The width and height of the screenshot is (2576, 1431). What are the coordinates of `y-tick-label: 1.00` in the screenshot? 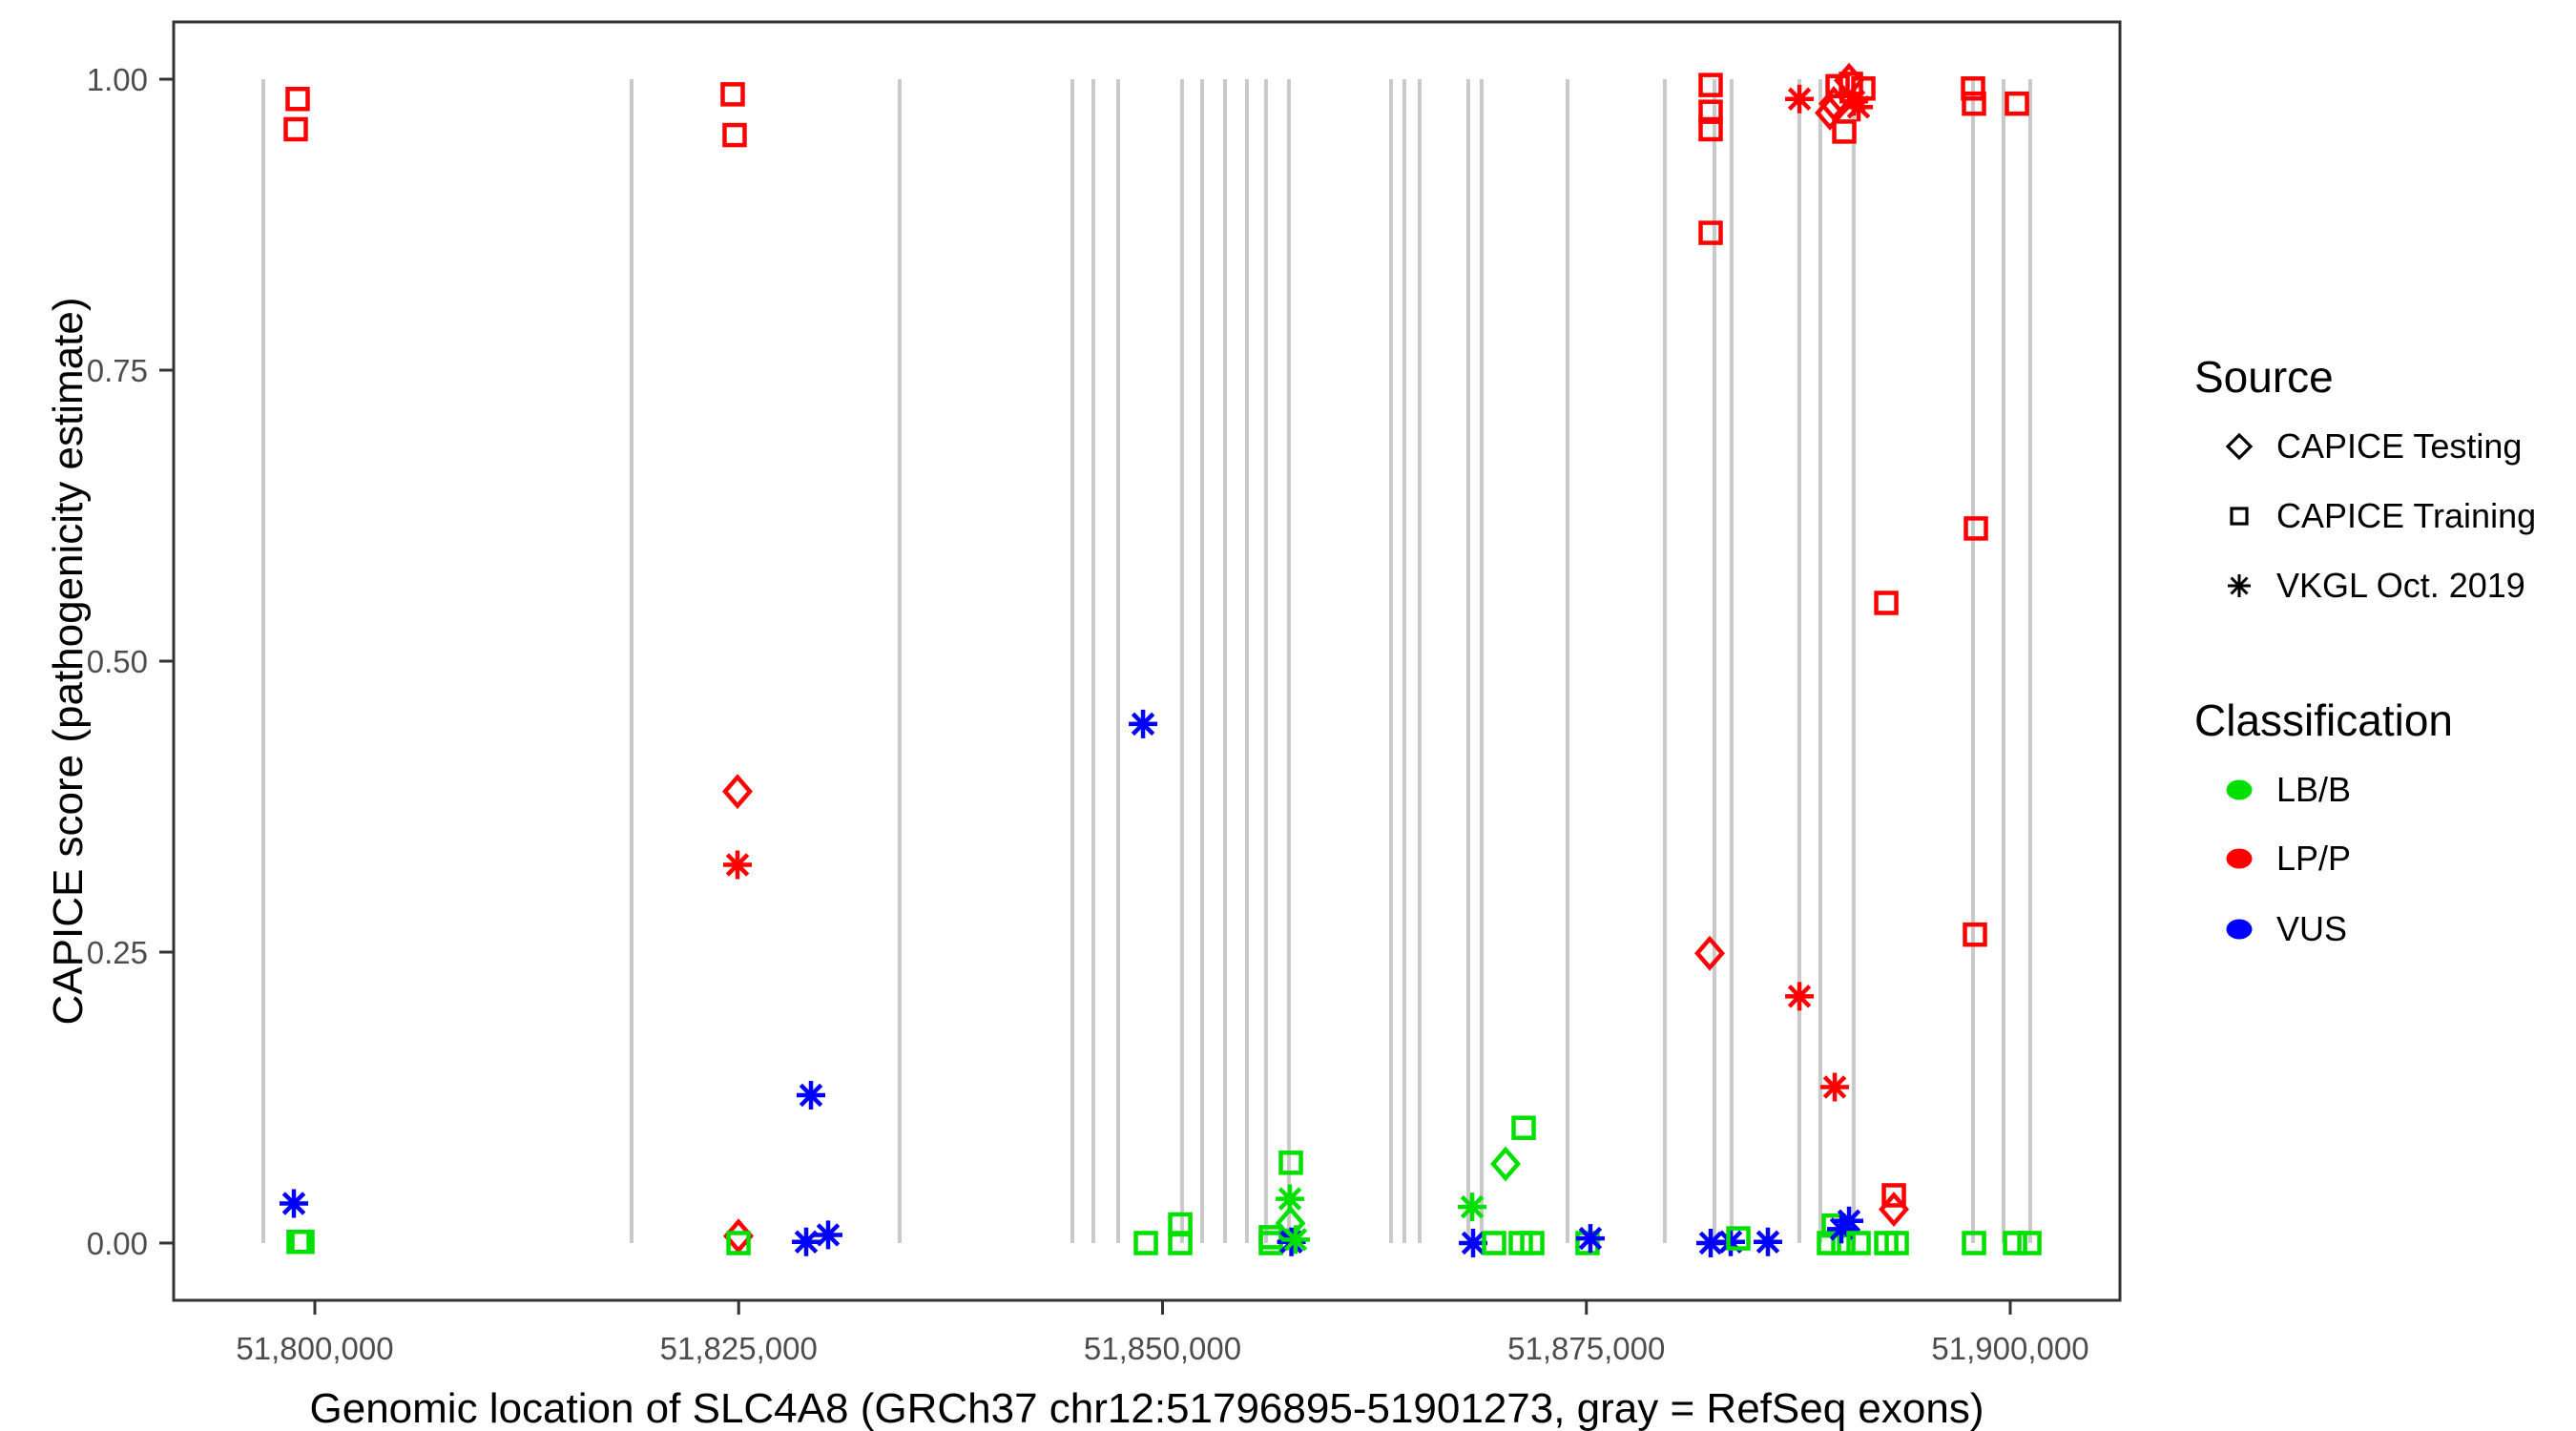 It's located at (117, 79).